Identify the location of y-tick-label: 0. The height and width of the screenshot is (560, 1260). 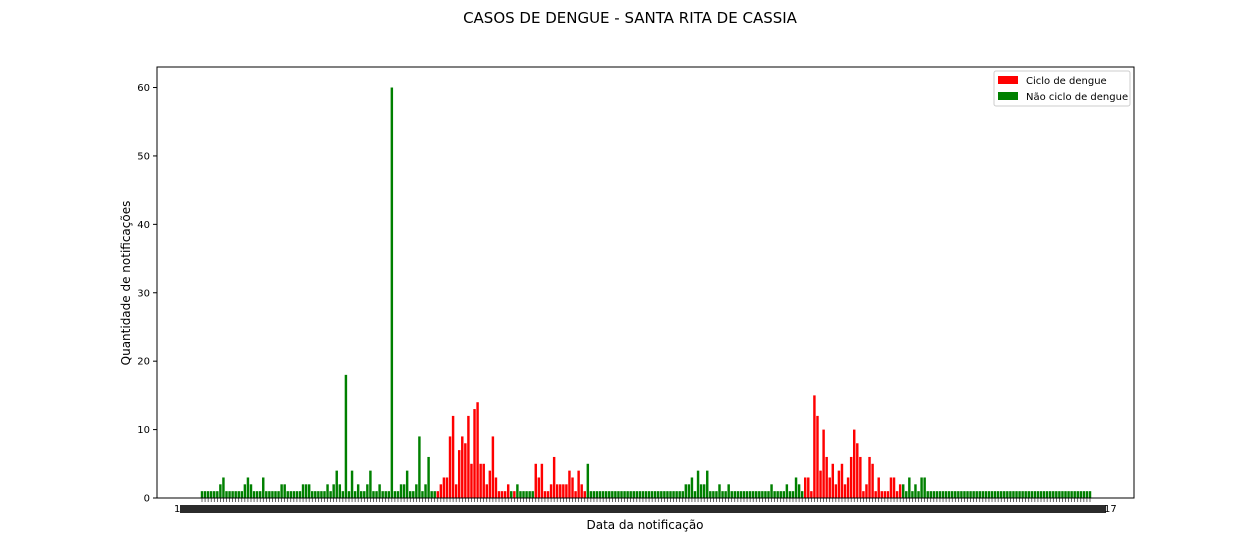
(147, 499).